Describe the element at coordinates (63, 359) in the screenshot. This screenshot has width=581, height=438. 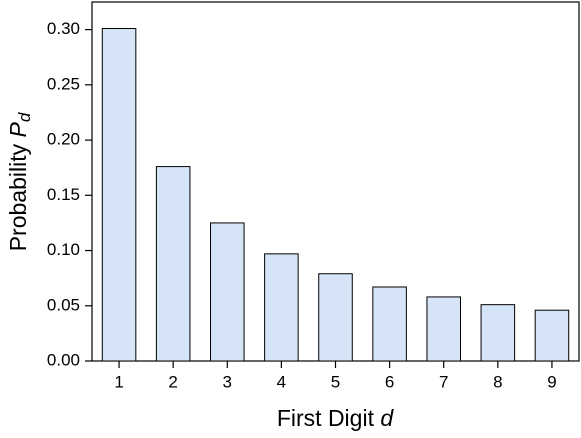
I see `y-tick-label: 0.00` at that location.